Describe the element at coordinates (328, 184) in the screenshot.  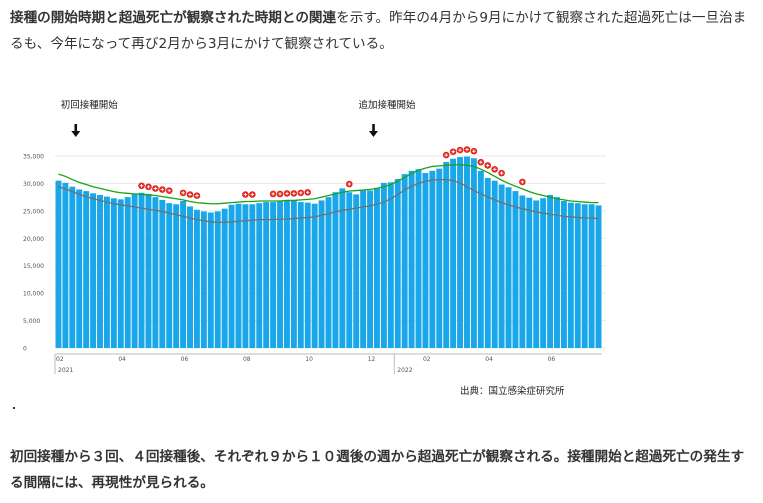
I see `upper-threshold-line` at that location.